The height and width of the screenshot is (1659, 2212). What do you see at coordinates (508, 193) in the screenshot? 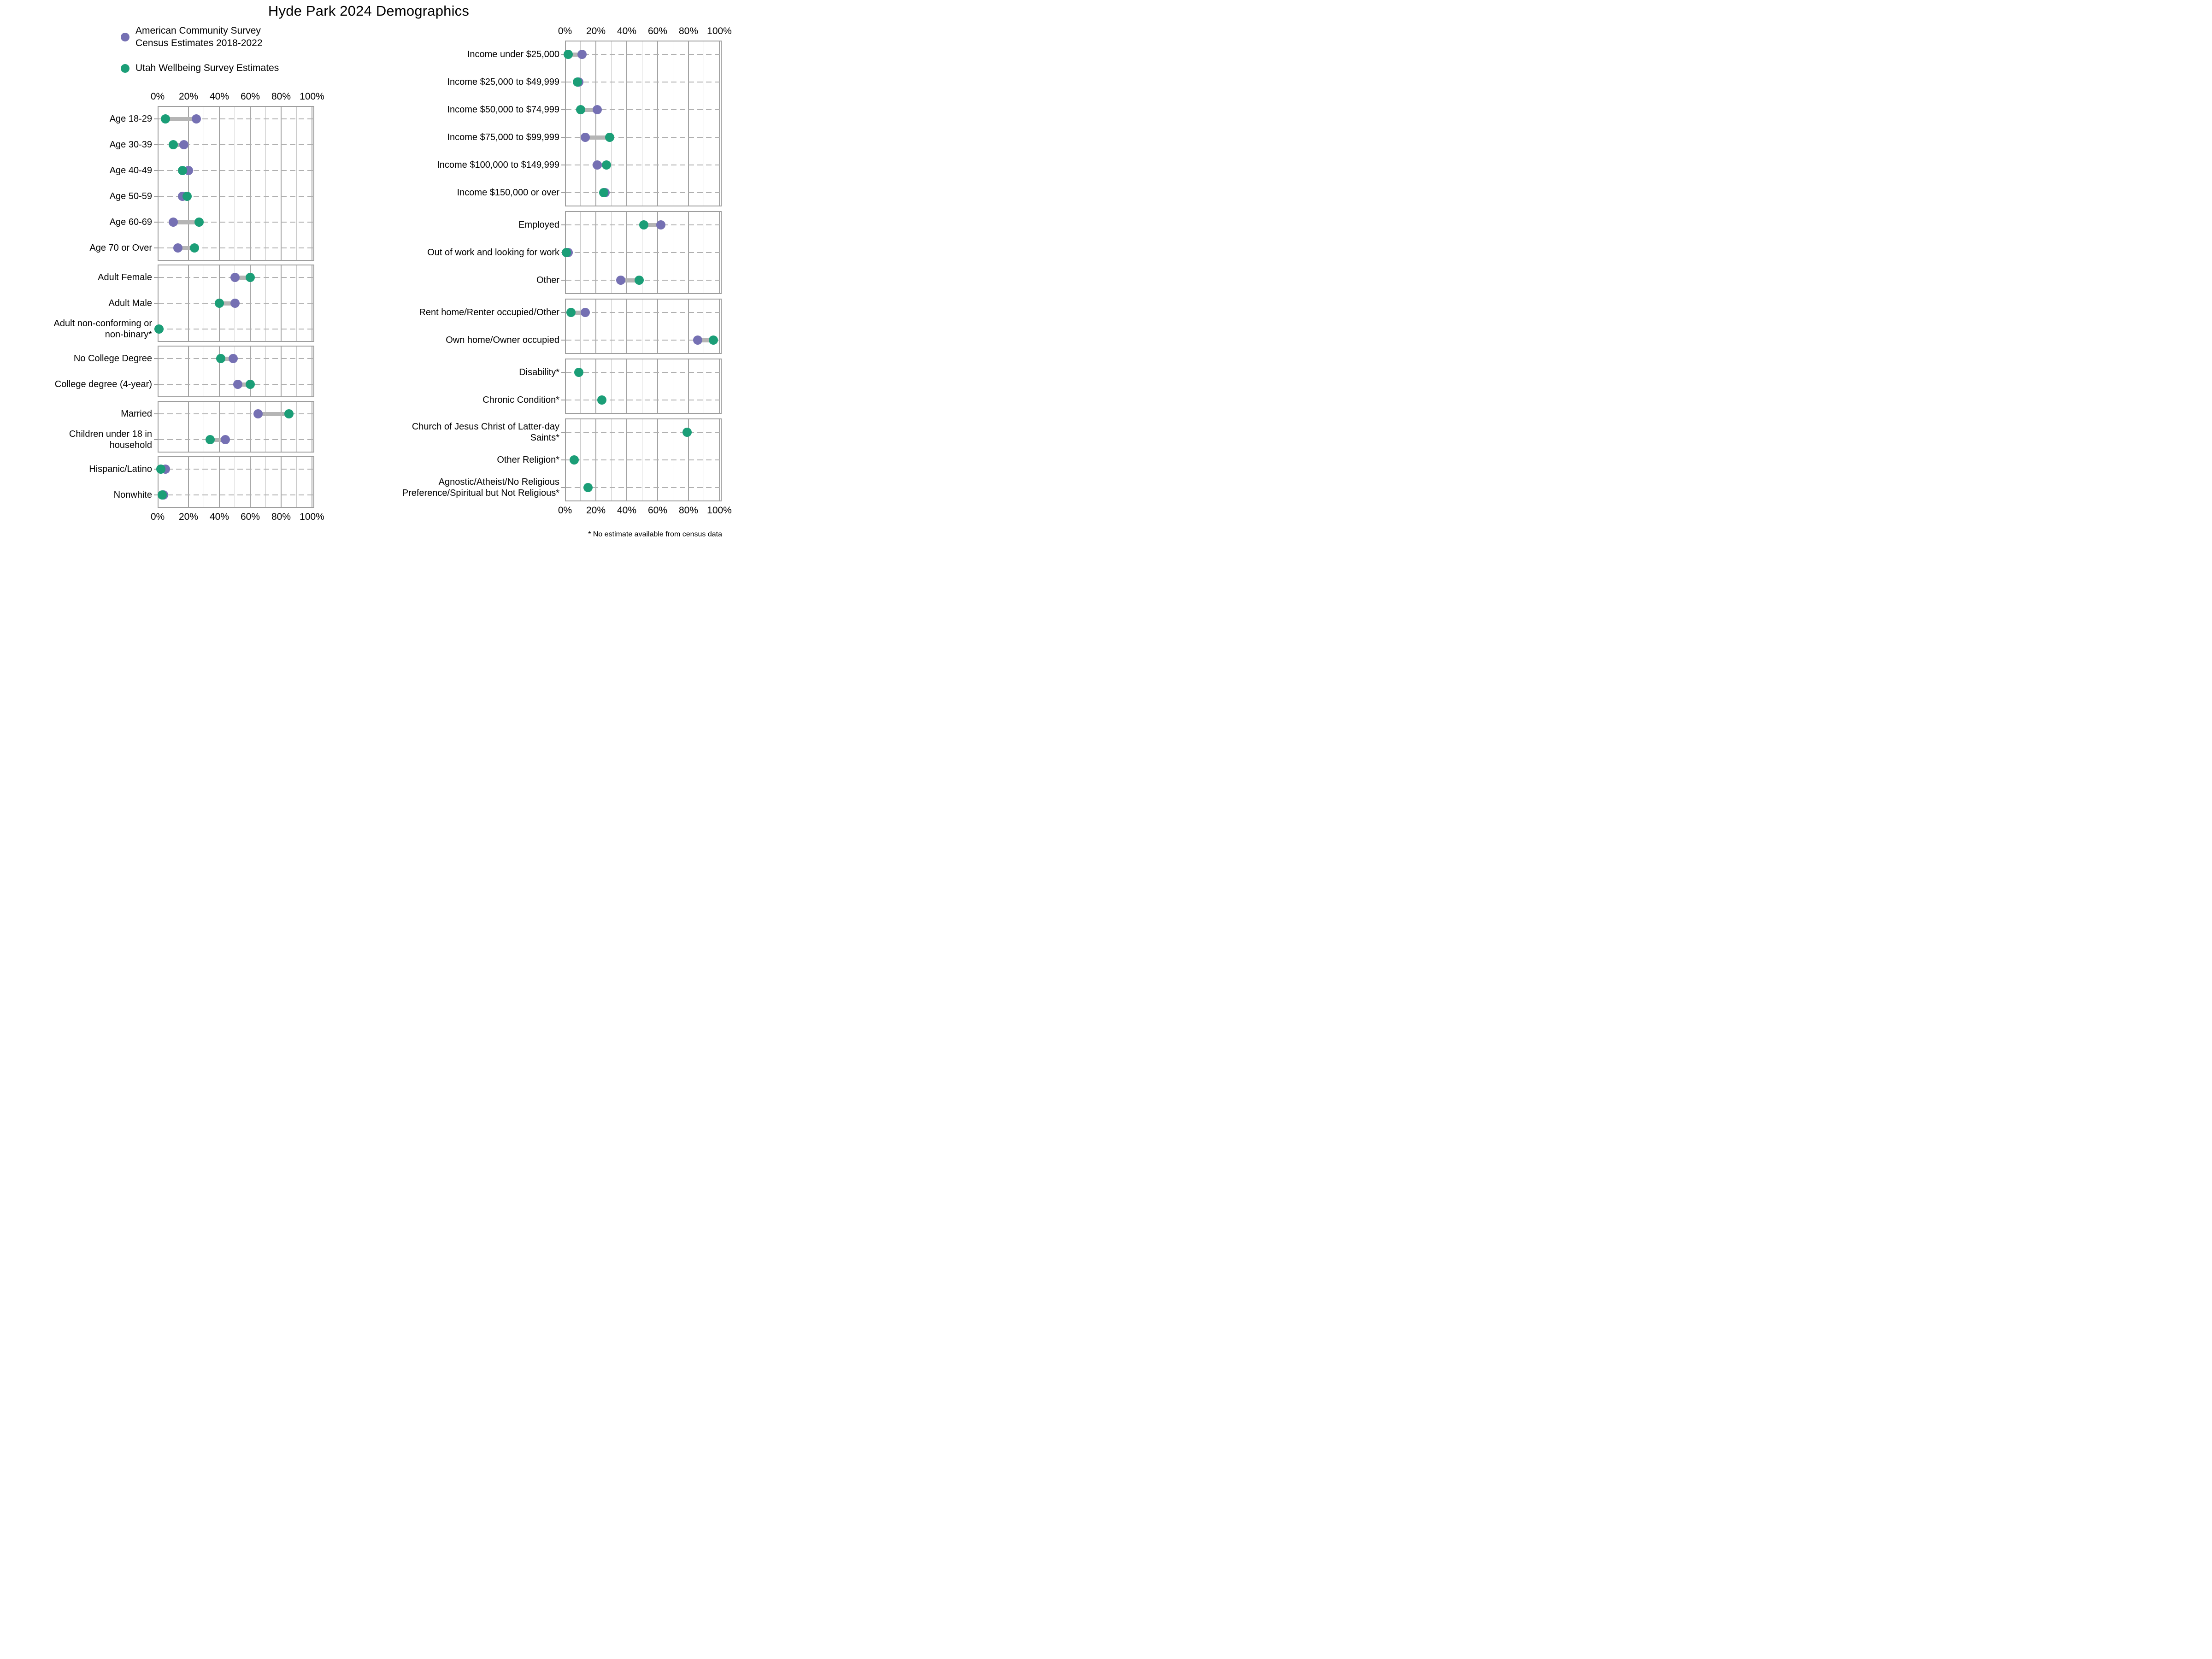
I see `row-label: Income $150,000 or over` at bounding box center [508, 193].